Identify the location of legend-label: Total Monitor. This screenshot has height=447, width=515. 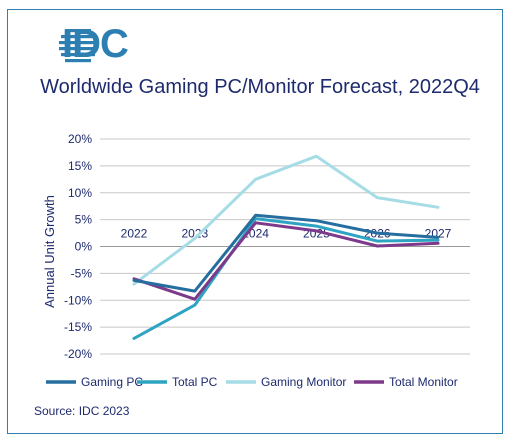
(423, 382).